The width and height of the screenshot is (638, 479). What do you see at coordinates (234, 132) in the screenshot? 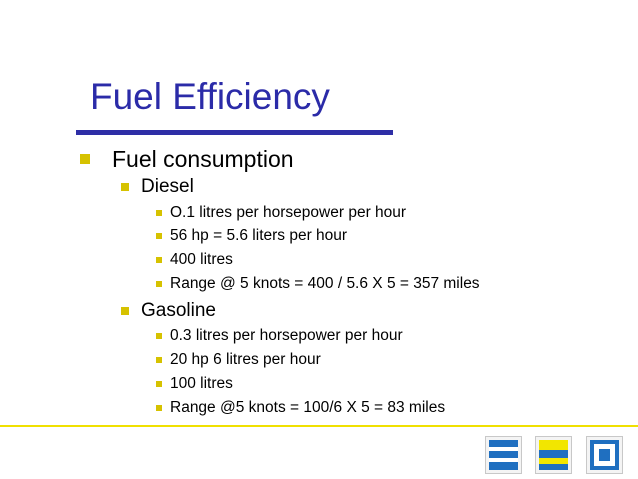
I see `title-underline` at bounding box center [234, 132].